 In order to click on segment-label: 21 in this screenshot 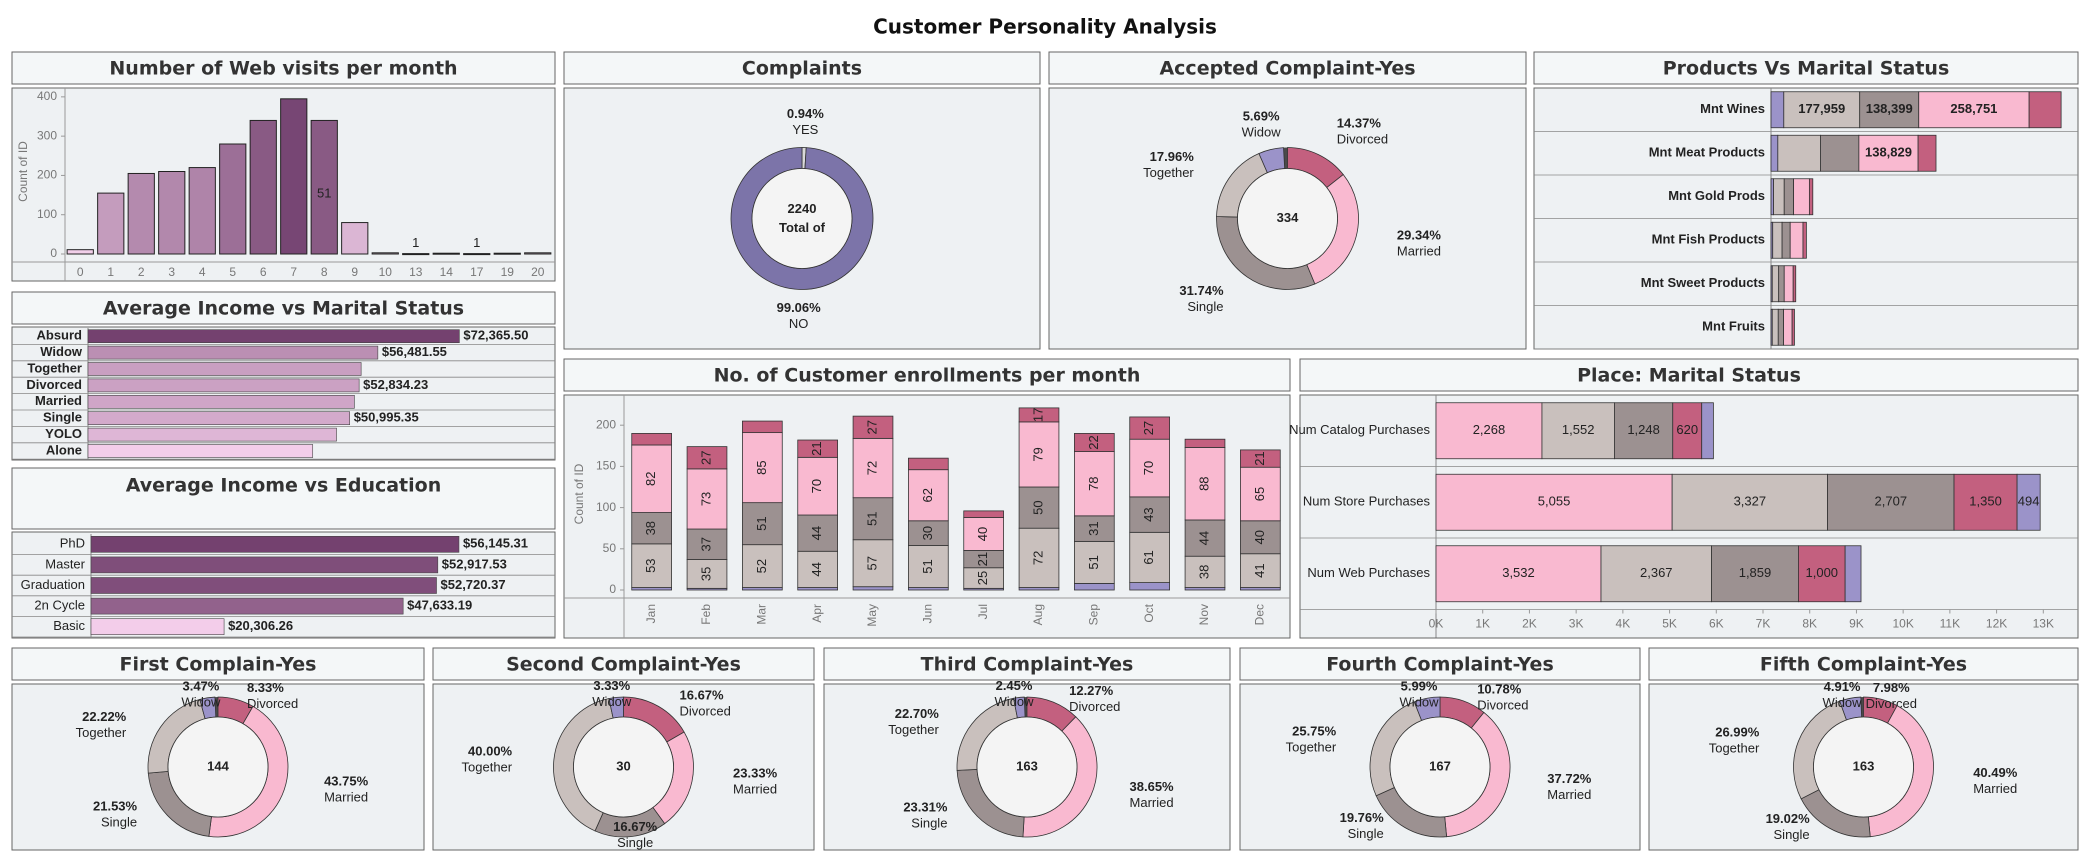, I will do `click(982, 559)`.